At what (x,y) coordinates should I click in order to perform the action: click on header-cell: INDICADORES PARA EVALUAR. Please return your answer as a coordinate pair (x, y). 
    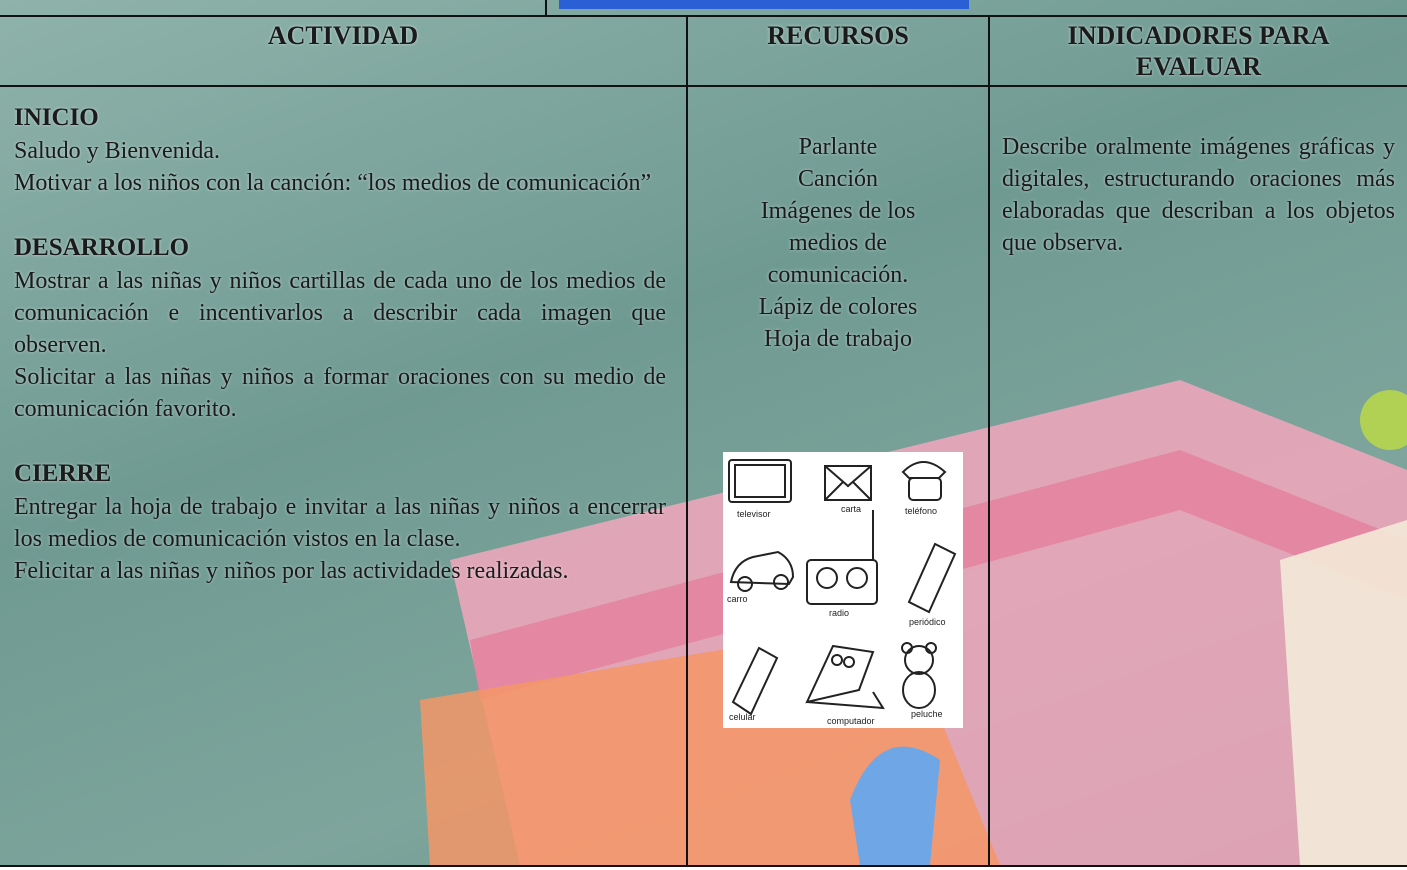
    Looking at the image, I should click on (1197, 51).